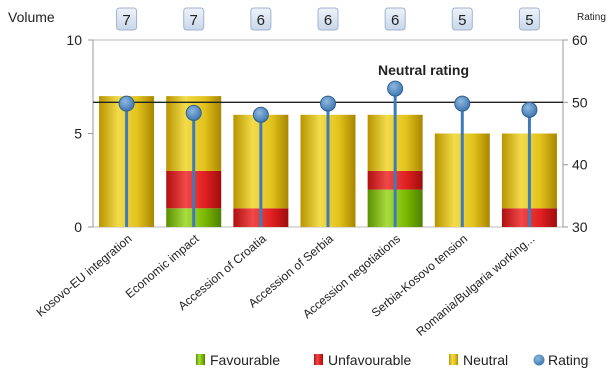  Describe the element at coordinates (580, 102) in the screenshot. I see `right-tick-label: 50` at that location.